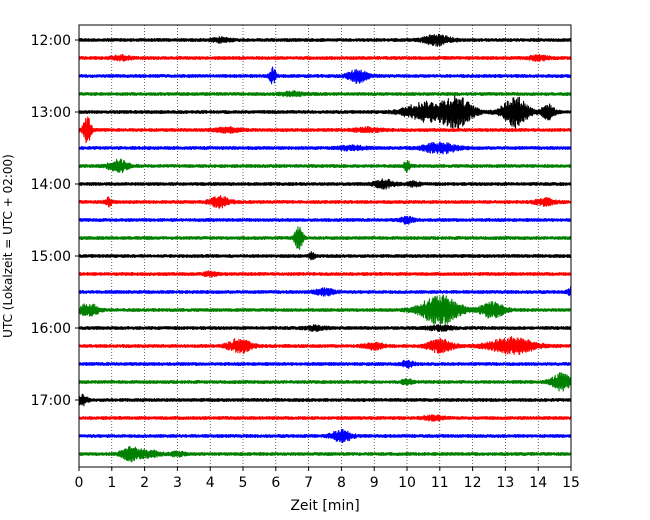  Describe the element at coordinates (51, 329) in the screenshot. I see `y-tick-label: 16:00` at that location.